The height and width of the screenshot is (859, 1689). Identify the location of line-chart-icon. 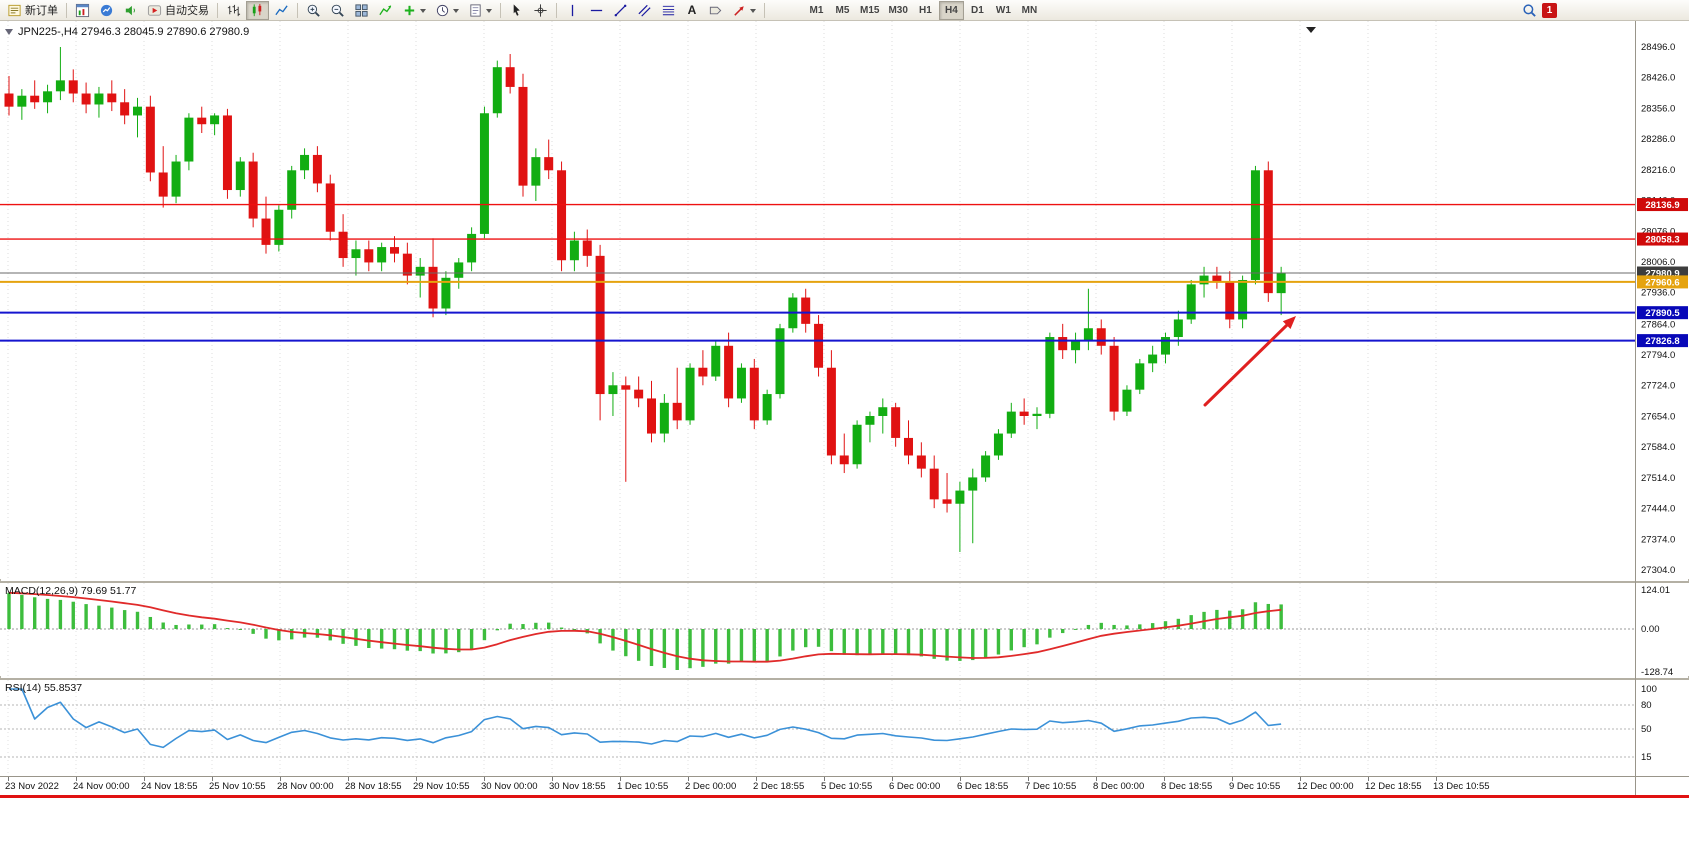
(281, 9).